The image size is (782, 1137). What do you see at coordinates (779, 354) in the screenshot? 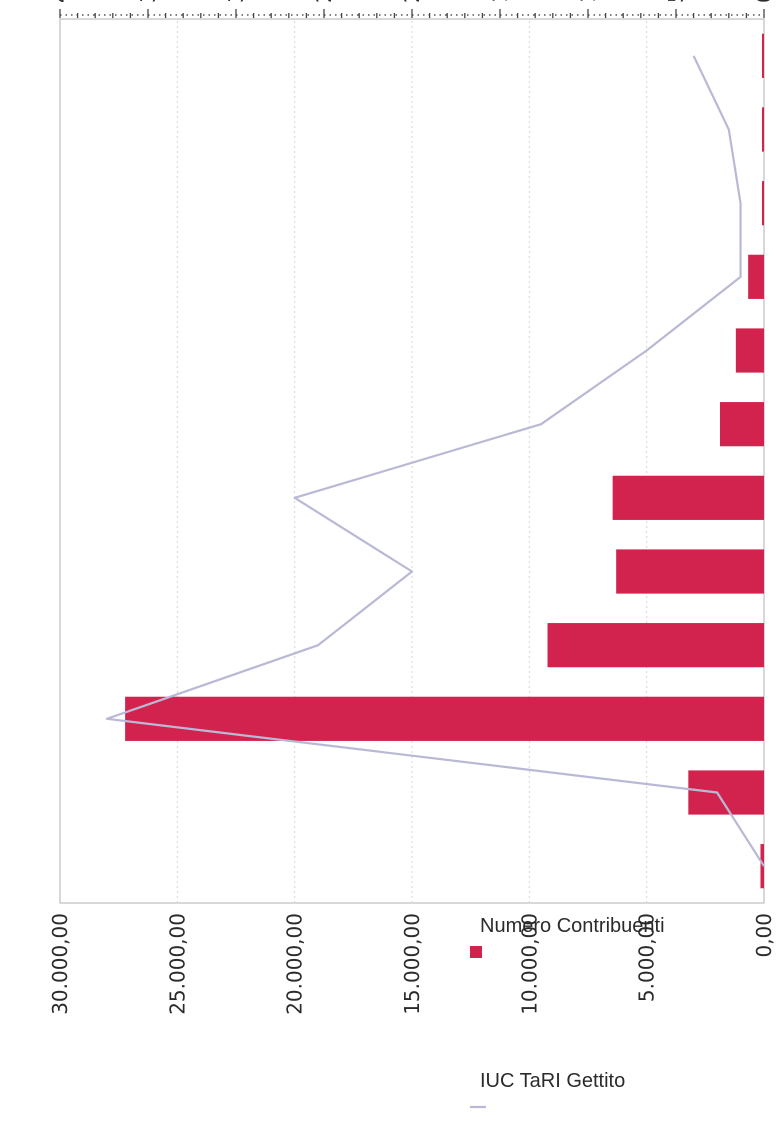
I see `category-label: 300 € - 400 €` at bounding box center [779, 354].